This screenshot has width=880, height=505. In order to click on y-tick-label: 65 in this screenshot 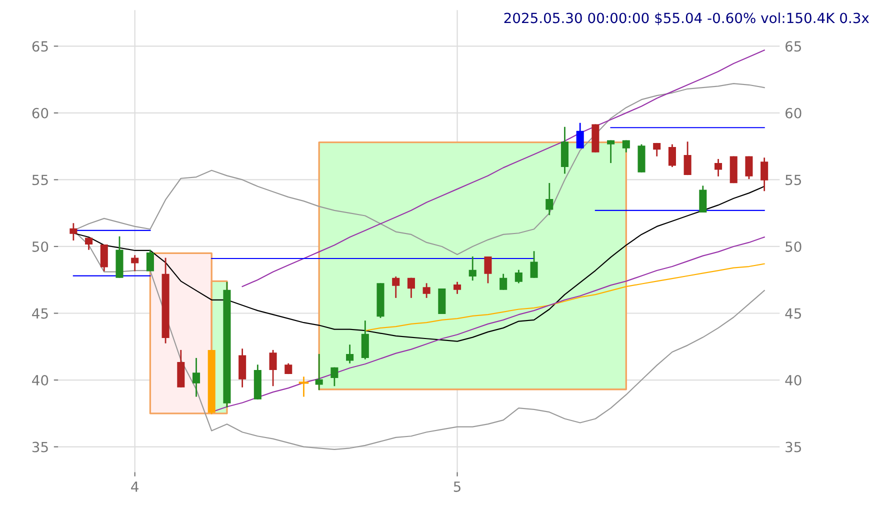, I will do `click(40, 46)`.